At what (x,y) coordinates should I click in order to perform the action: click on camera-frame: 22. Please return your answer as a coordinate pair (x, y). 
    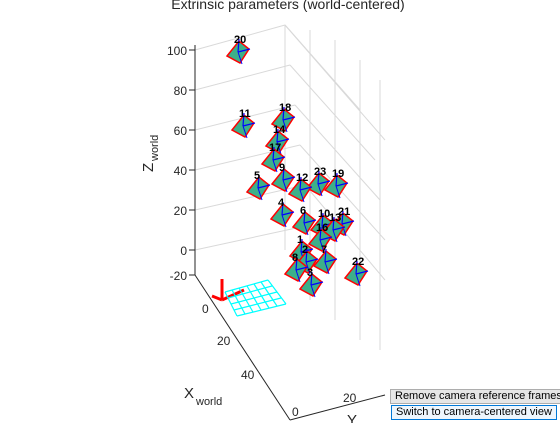
    Looking at the image, I should click on (356, 271).